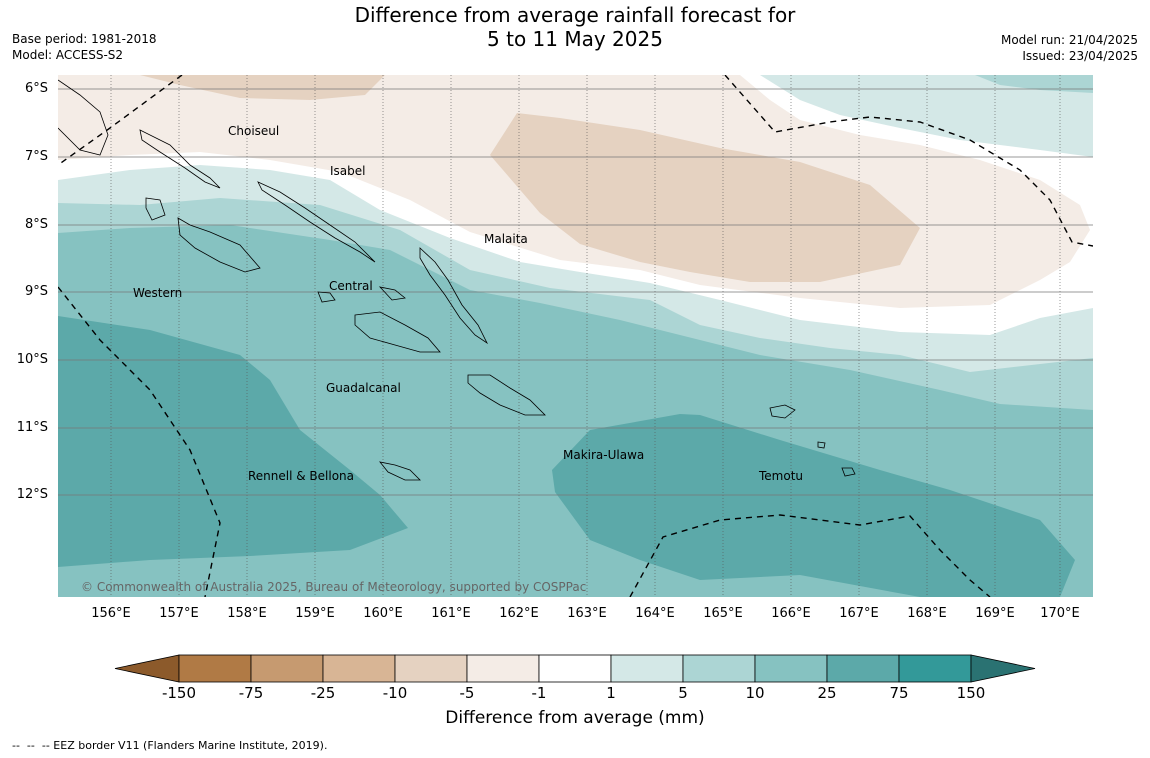 The image size is (1150, 758). Describe the element at coordinates (467, 693) in the screenshot. I see `colorbar-label: -5` at that location.